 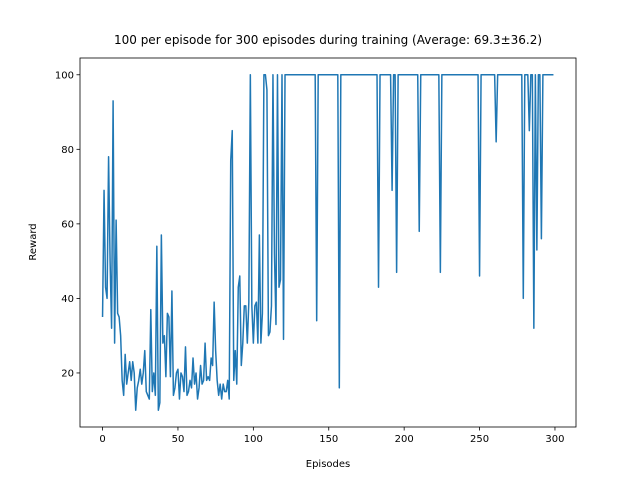 I want to click on x-tick-label: 300, so click(x=554, y=439).